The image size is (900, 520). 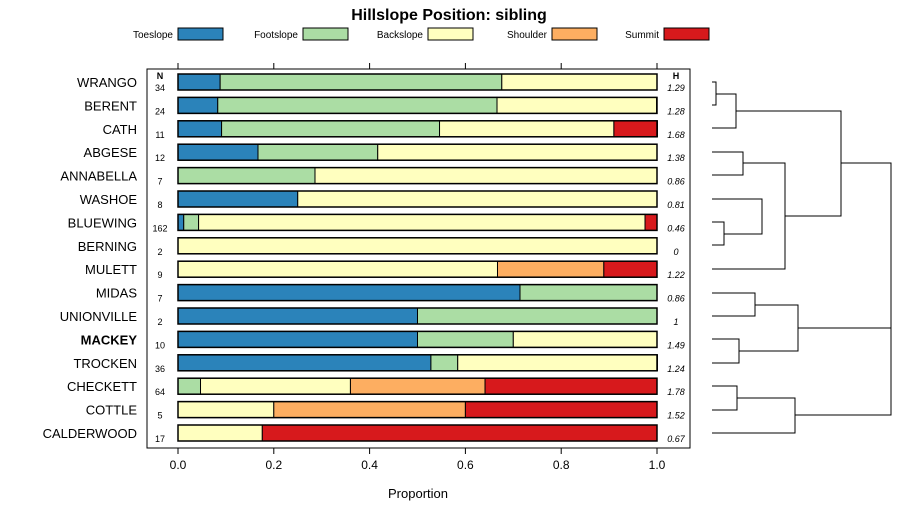 I want to click on row-label: ABGESE, so click(x=111, y=152).